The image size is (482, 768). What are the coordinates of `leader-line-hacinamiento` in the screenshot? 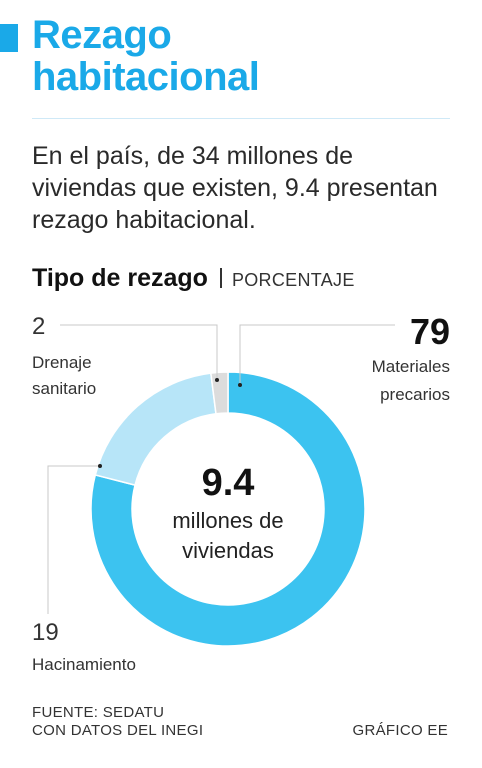 It's located at (73, 539).